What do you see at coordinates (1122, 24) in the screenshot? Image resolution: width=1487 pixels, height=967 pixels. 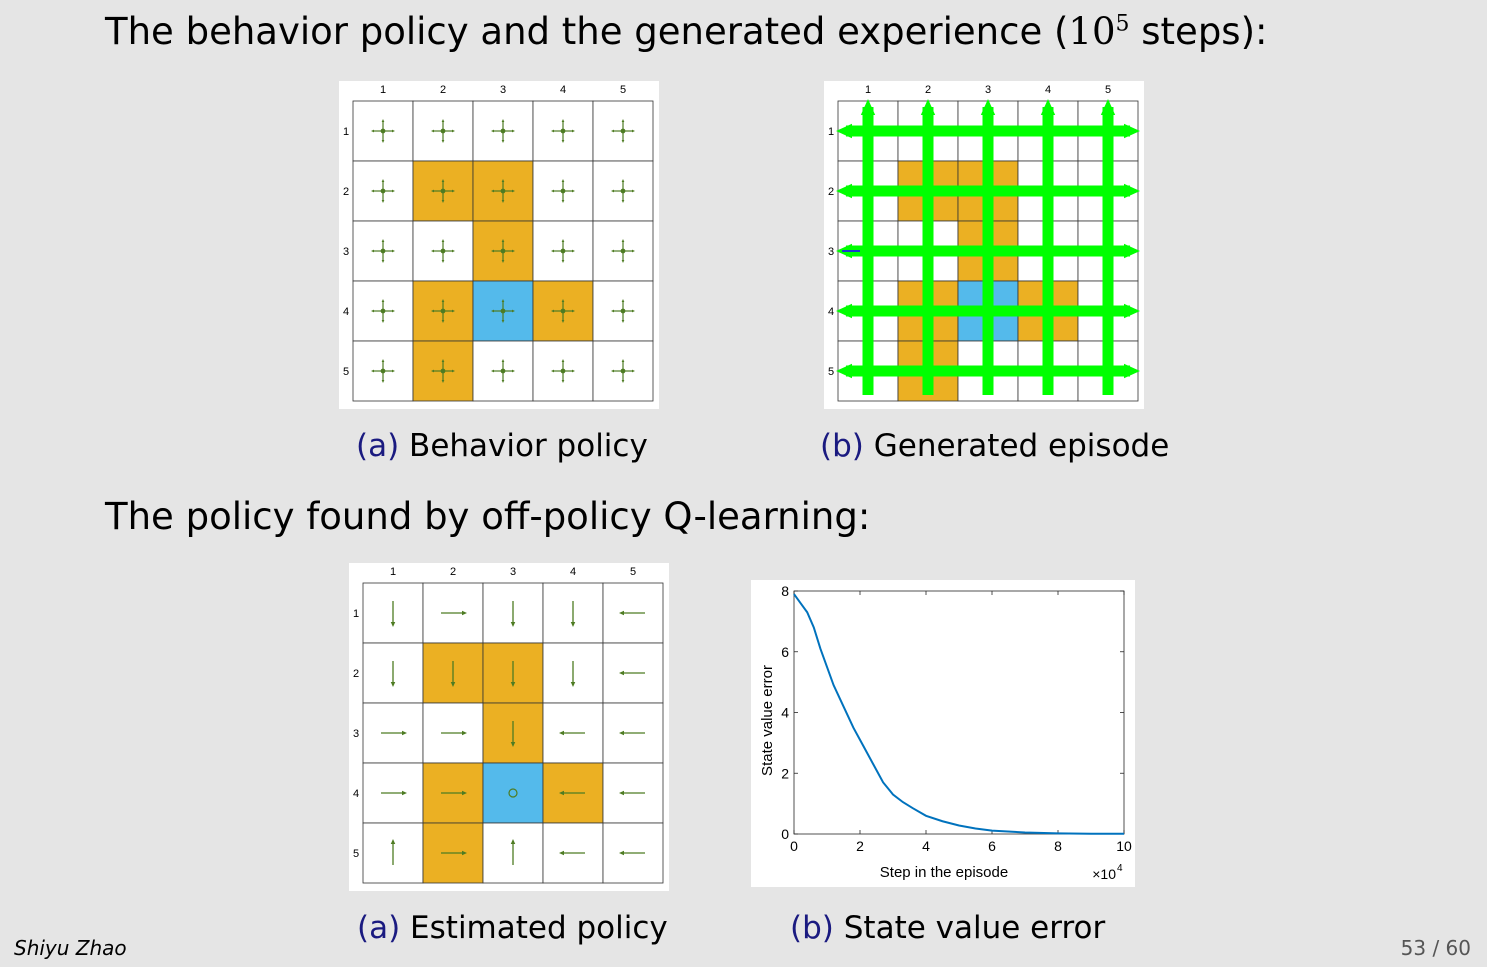 I see `heading-math-exp: 5` at bounding box center [1122, 24].